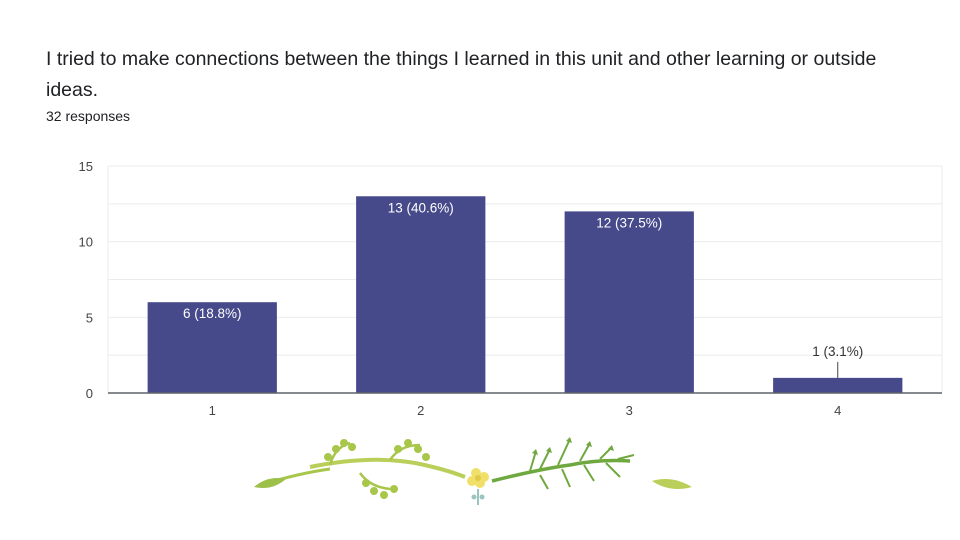  What do you see at coordinates (212, 313) in the screenshot?
I see `bar-data-label: 6 (18.8%)` at bounding box center [212, 313].